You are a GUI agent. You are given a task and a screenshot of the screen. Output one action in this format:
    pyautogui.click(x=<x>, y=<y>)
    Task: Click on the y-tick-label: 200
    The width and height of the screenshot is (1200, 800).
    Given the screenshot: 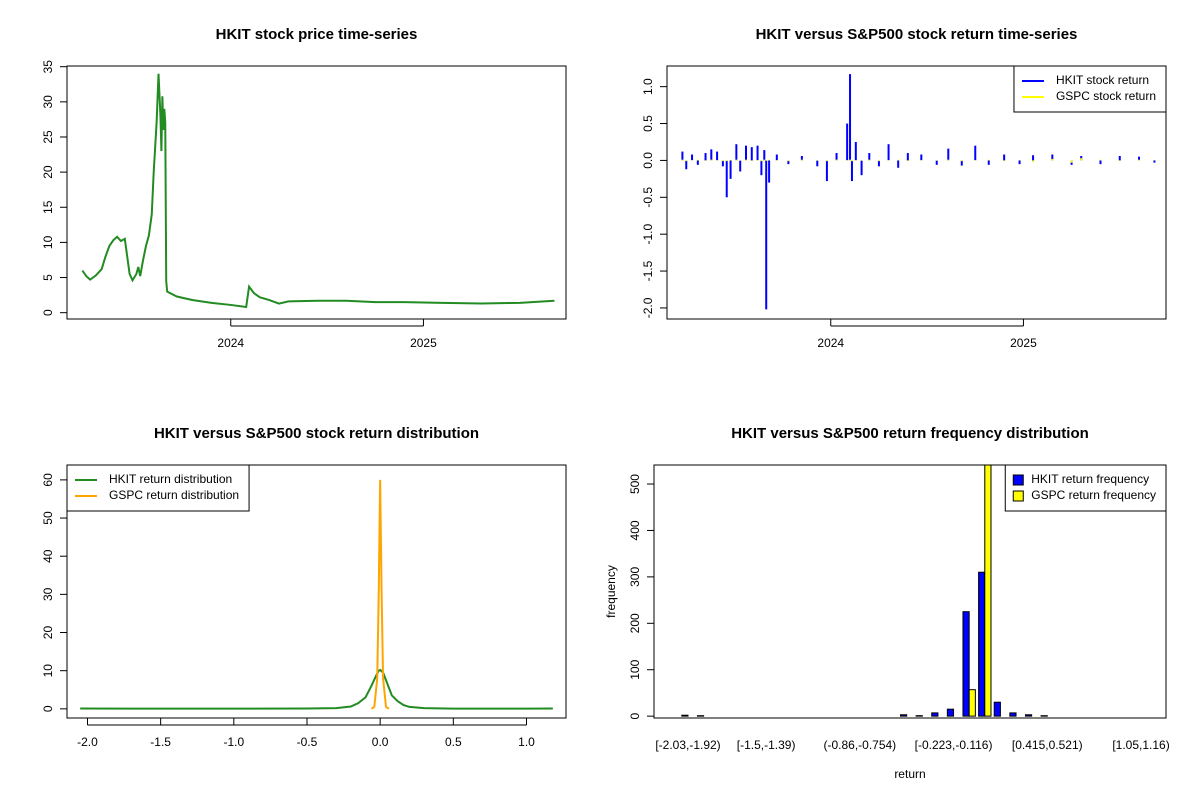 What is the action you would take?
    pyautogui.click(x=635, y=623)
    